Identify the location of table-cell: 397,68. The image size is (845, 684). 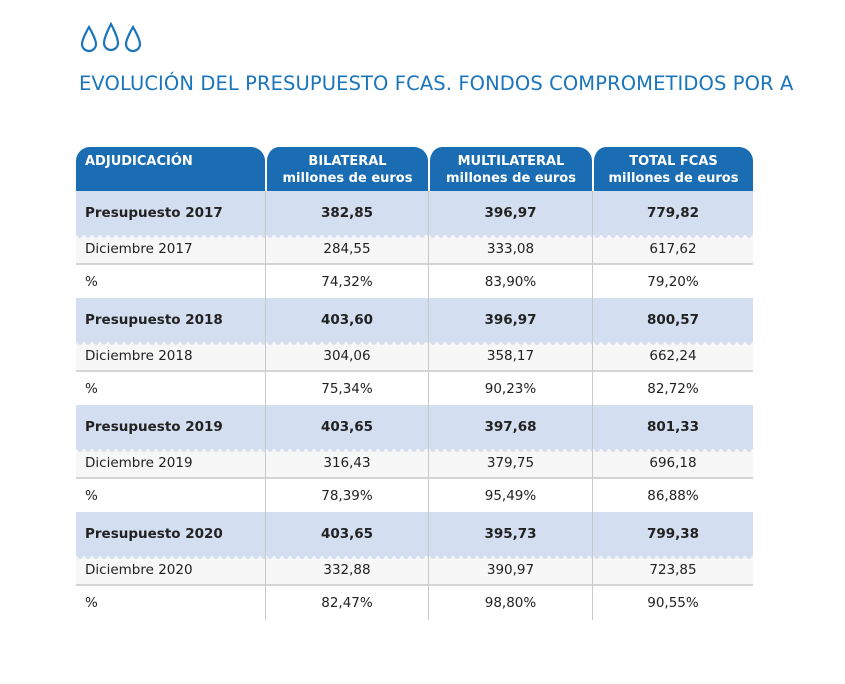
(510, 427).